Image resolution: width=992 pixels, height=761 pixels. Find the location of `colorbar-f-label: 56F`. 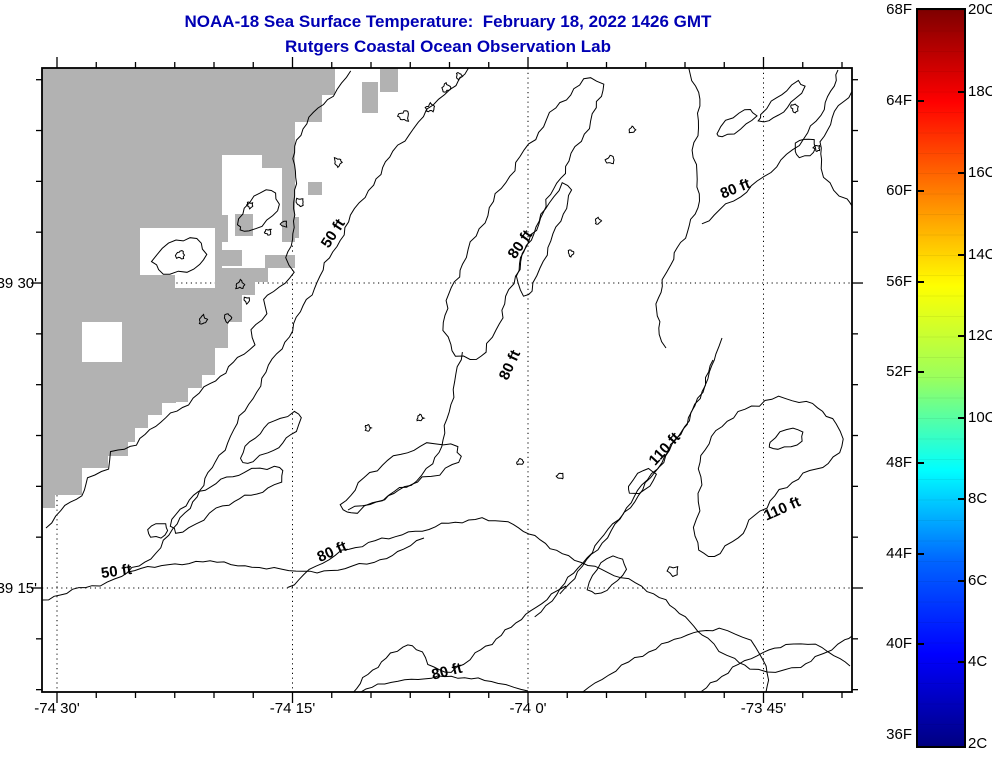

colorbar-f-label: 56F is located at coordinates (899, 281).